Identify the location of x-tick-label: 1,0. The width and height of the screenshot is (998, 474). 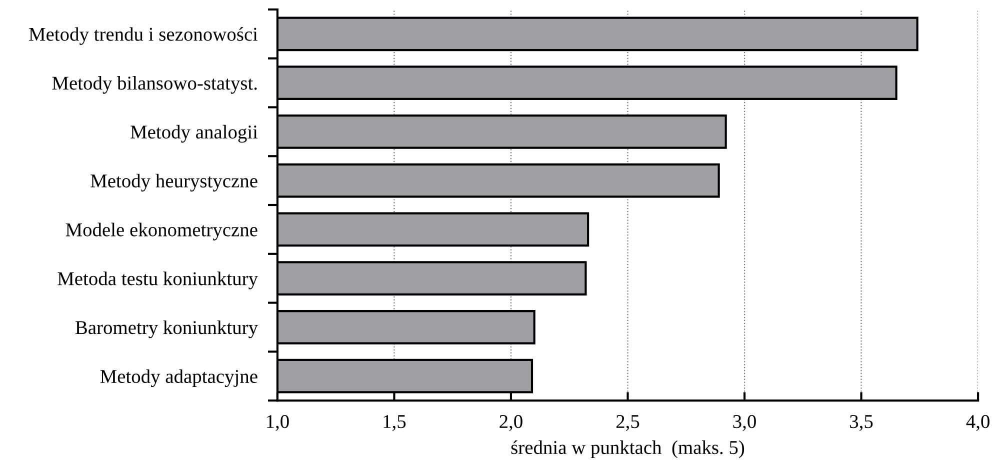
(278, 422).